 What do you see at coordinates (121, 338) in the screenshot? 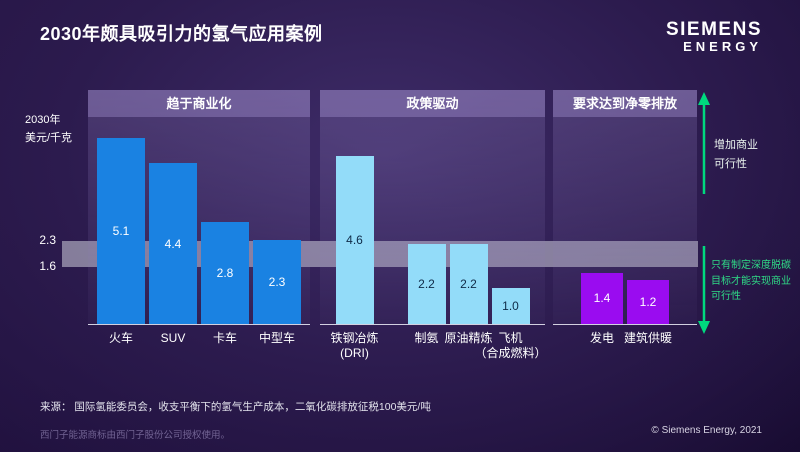
I see `x-axis-label: 火车` at bounding box center [121, 338].